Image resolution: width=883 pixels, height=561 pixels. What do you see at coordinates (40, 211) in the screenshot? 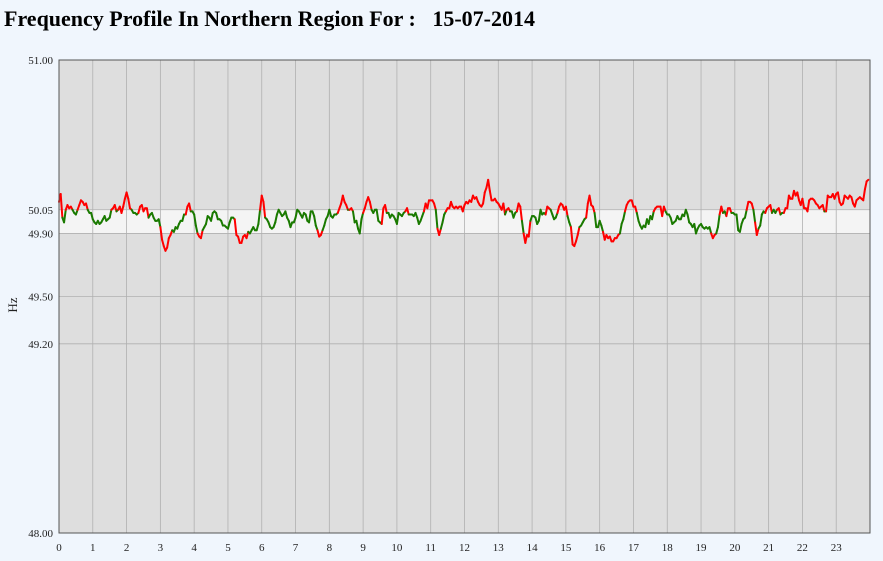
I see `y-tick-label: 50.05` at bounding box center [40, 211].